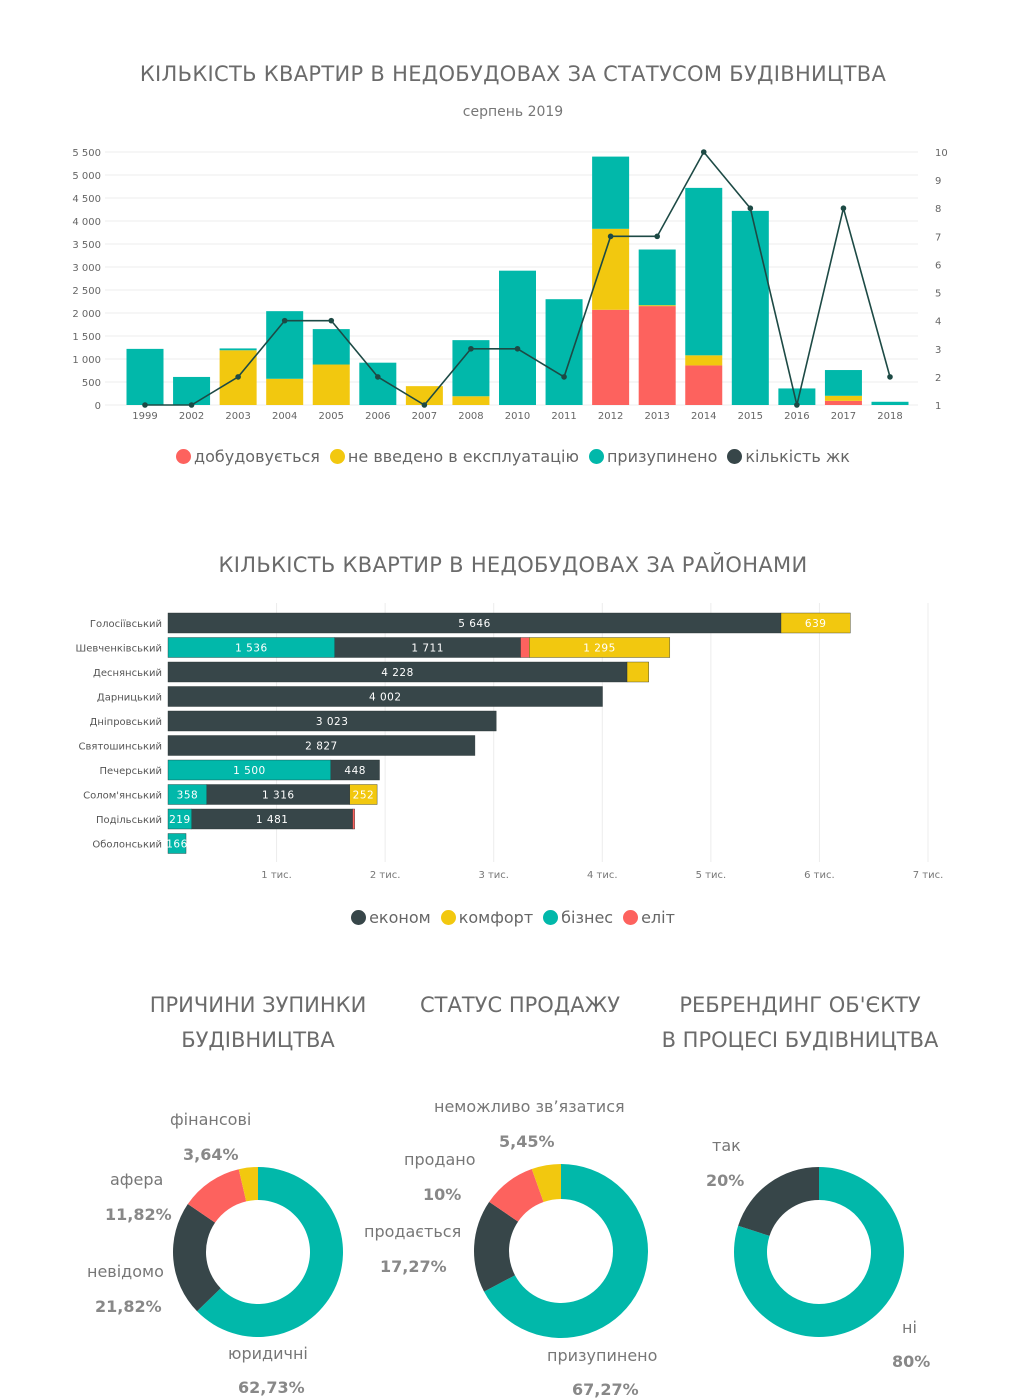 This screenshot has width=1026, height=1399. I want to click on district-label: Голосіївський, so click(126, 624).